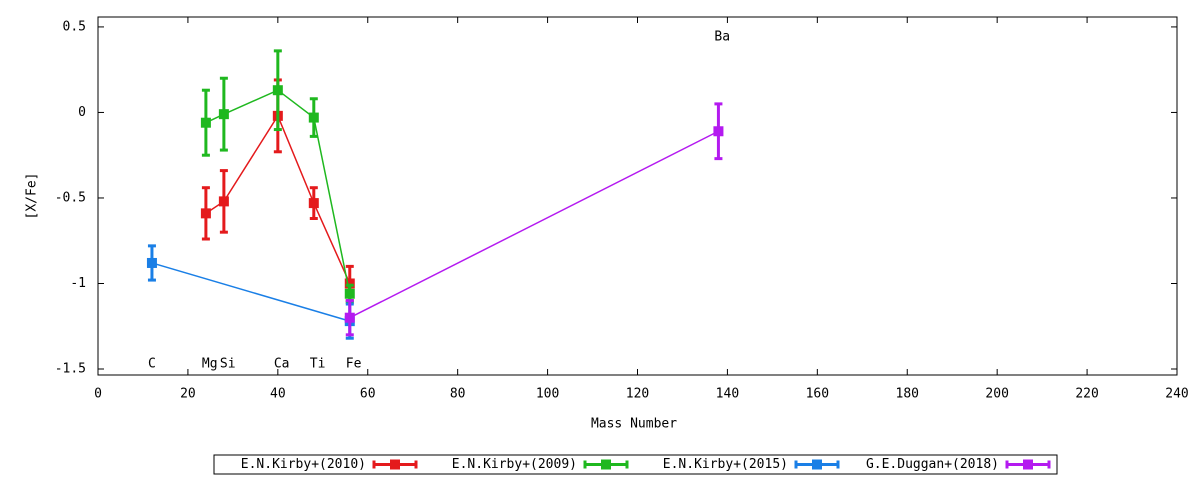 The height and width of the screenshot is (480, 1200). What do you see at coordinates (32, 196) in the screenshot?
I see `y-axis-label: [X/Fe]` at bounding box center [32, 196].